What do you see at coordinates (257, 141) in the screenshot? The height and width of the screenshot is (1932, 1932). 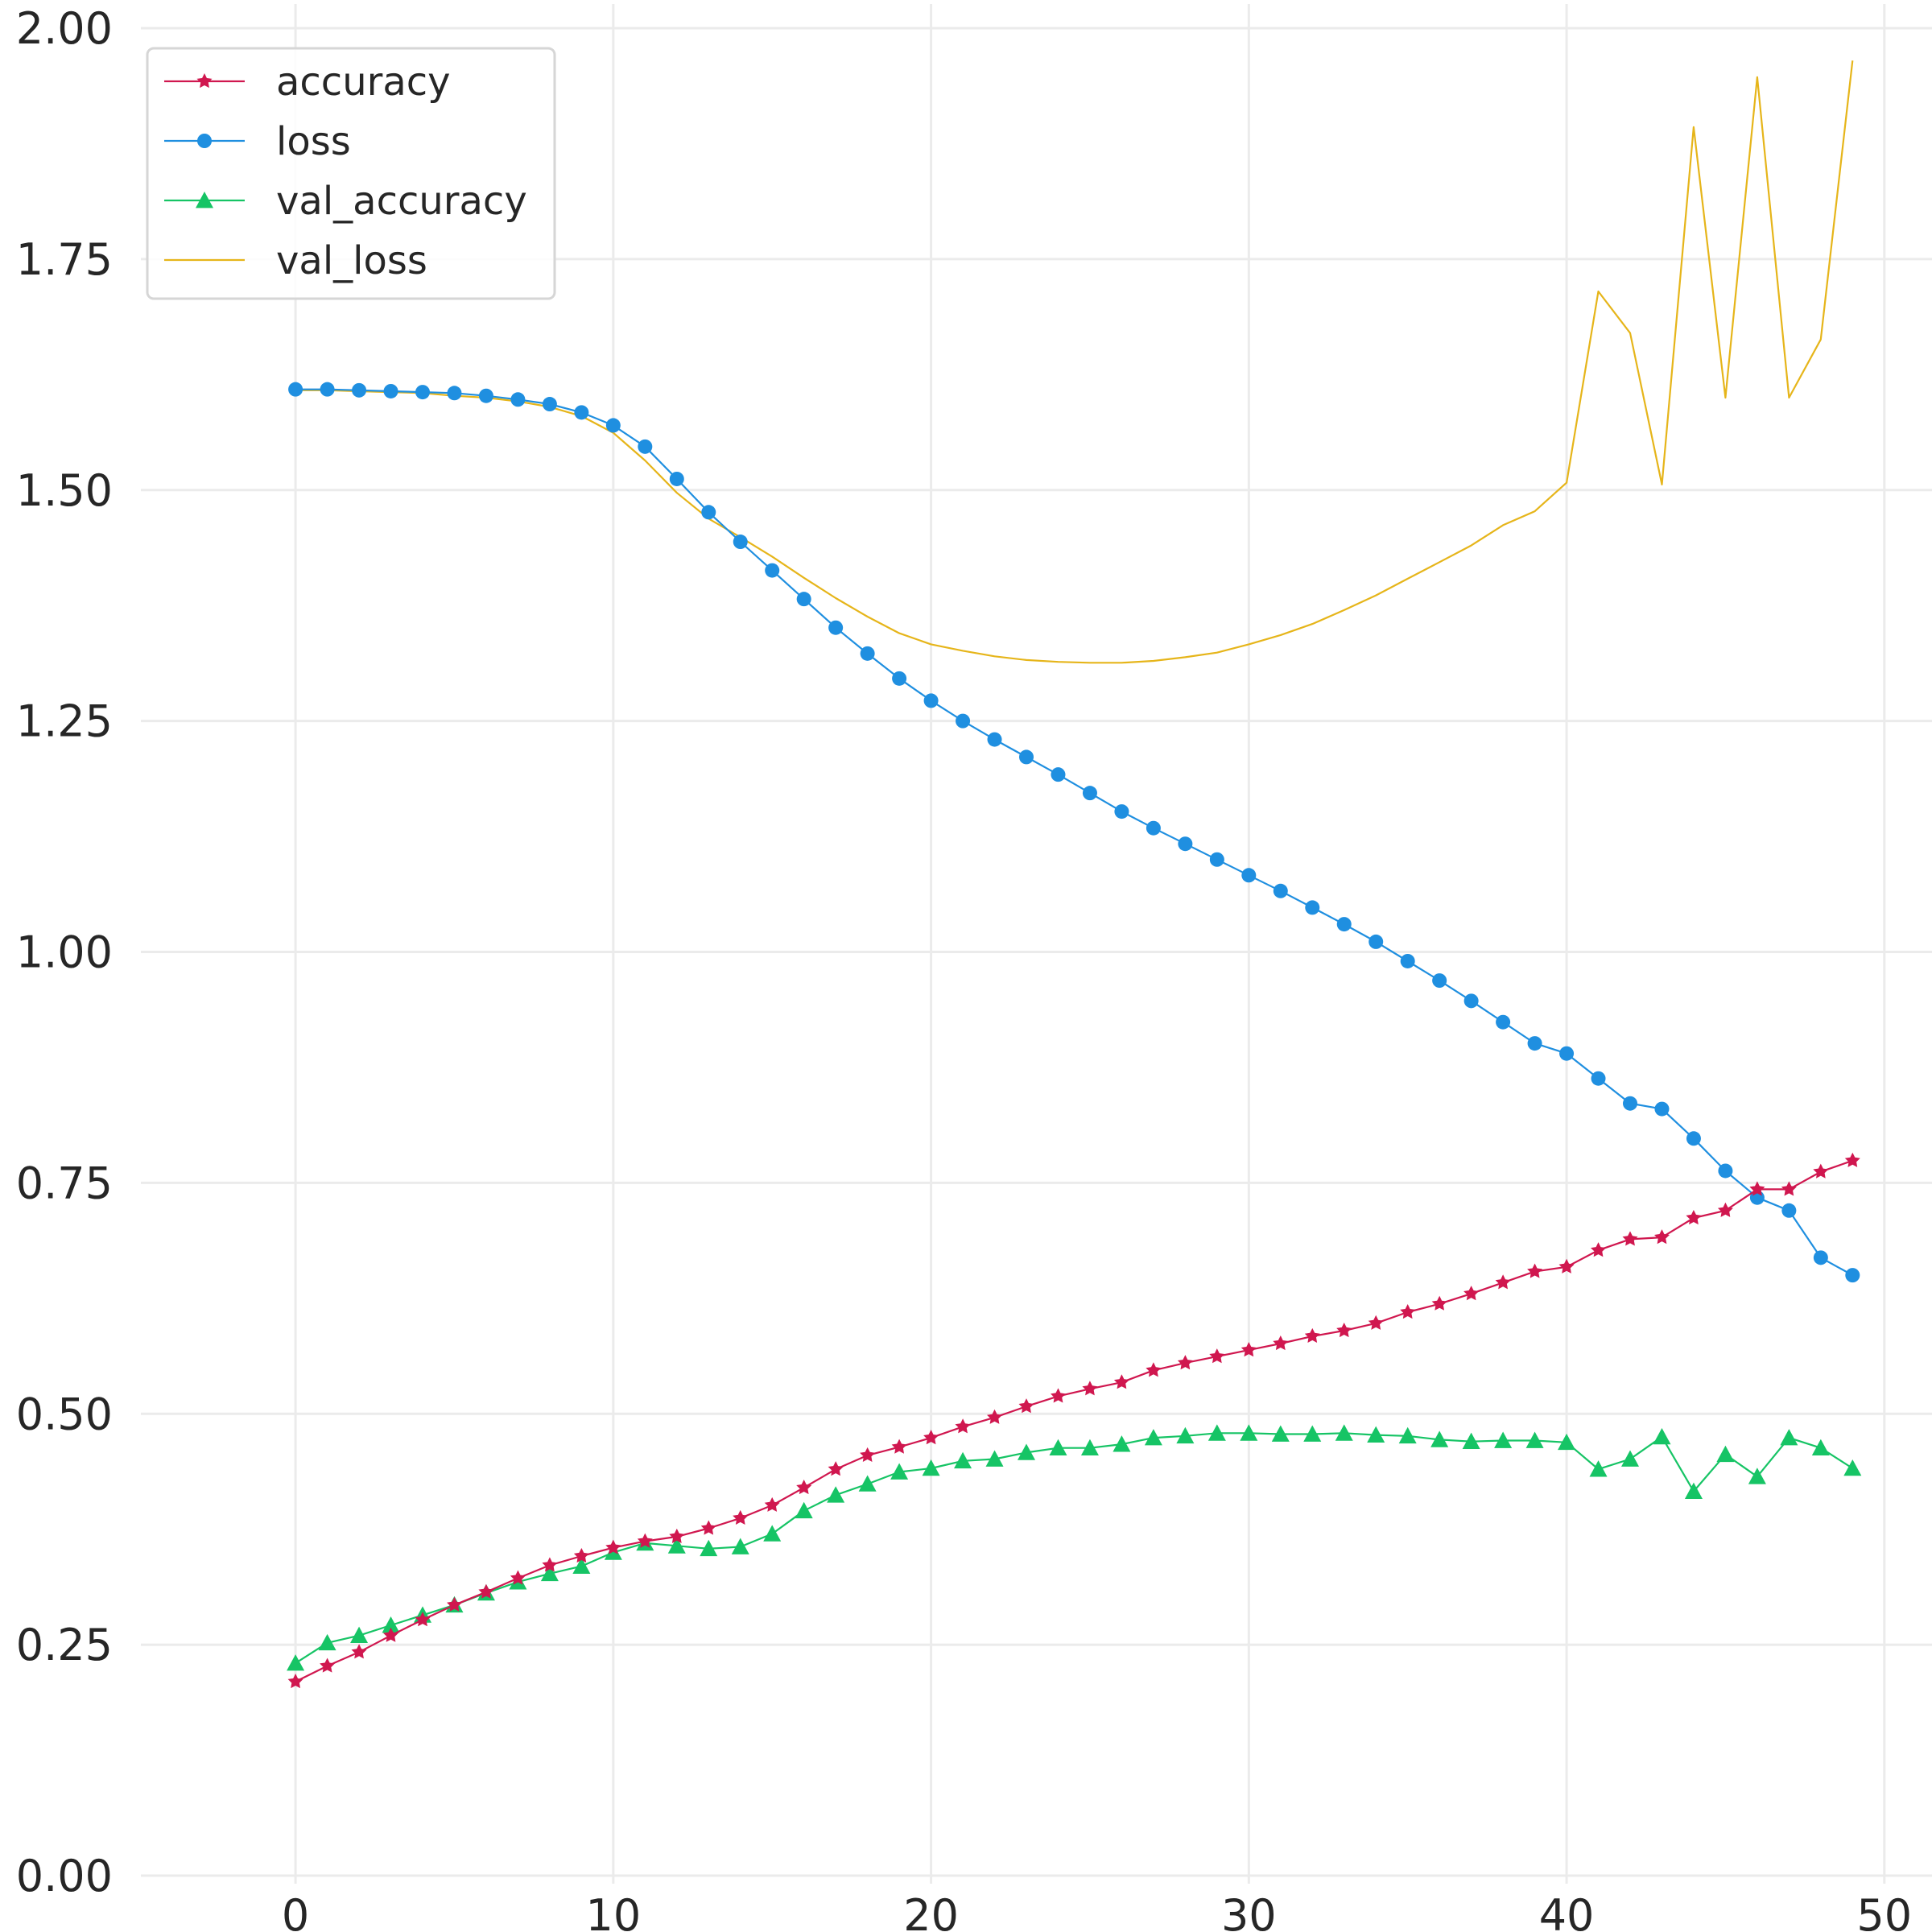 I see `legend-item-loss: loss` at bounding box center [257, 141].